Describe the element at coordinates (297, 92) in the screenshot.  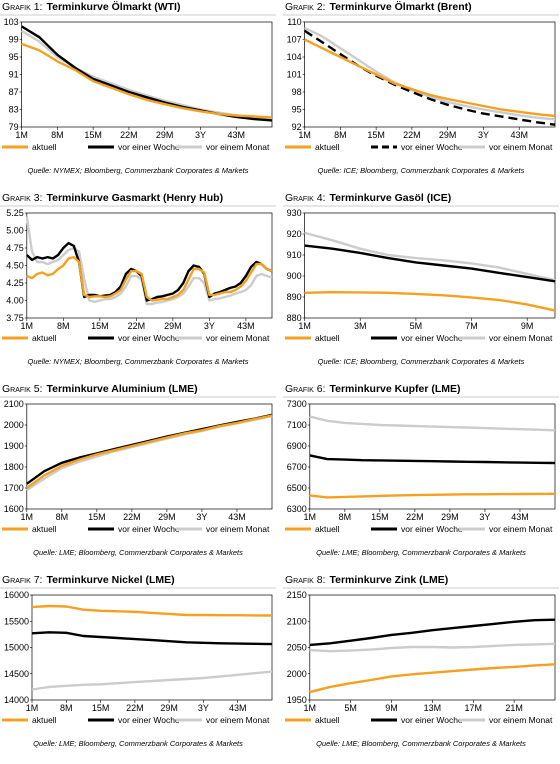
I see `y-tick-label: 98` at that location.